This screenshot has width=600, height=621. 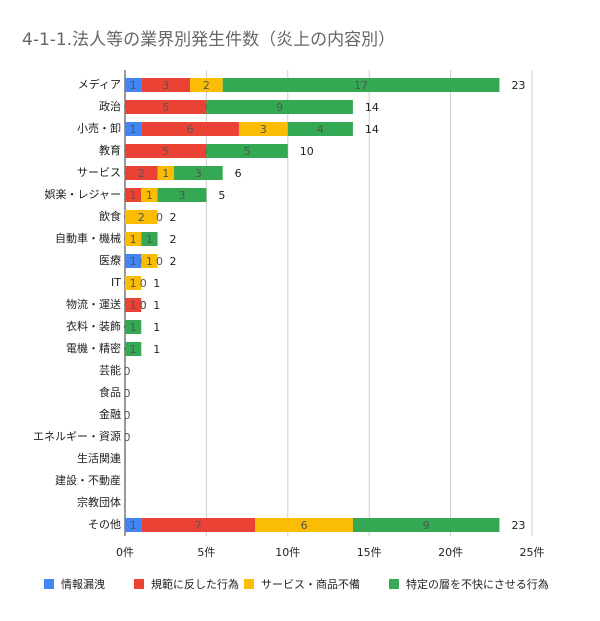 I want to click on data-label: 7, so click(x=198, y=525).